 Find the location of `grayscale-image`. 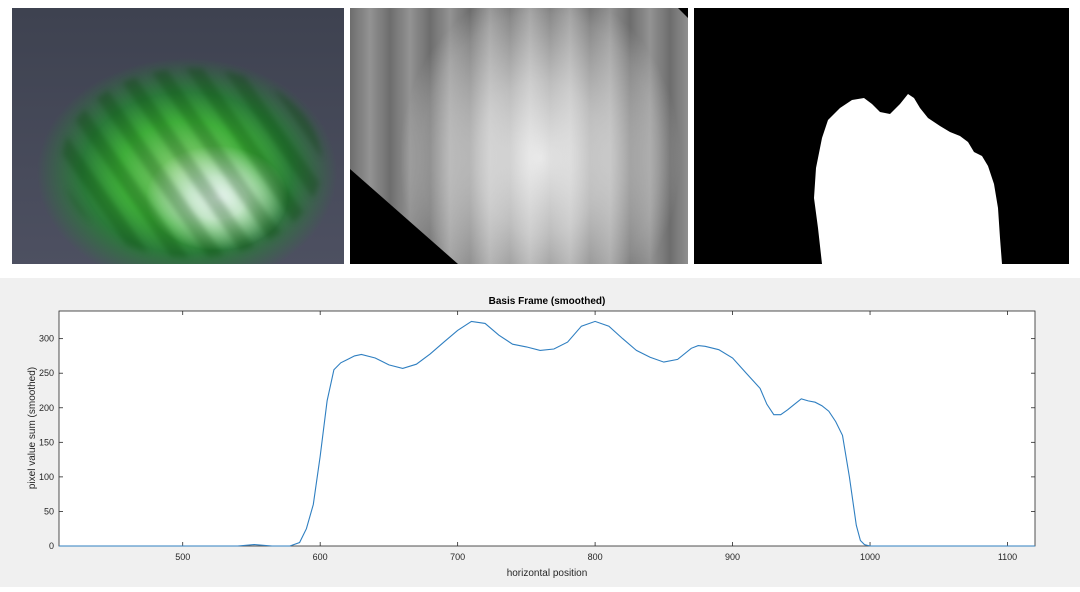

grayscale-image is located at coordinates (519, 136).